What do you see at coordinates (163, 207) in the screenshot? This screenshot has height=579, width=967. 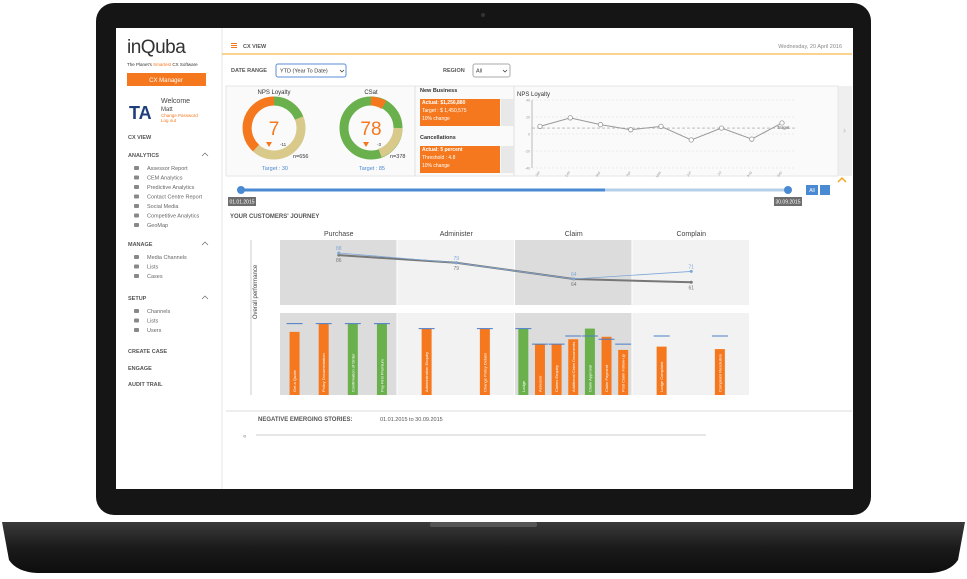 I see `nav-item: Social Media` at bounding box center [163, 207].